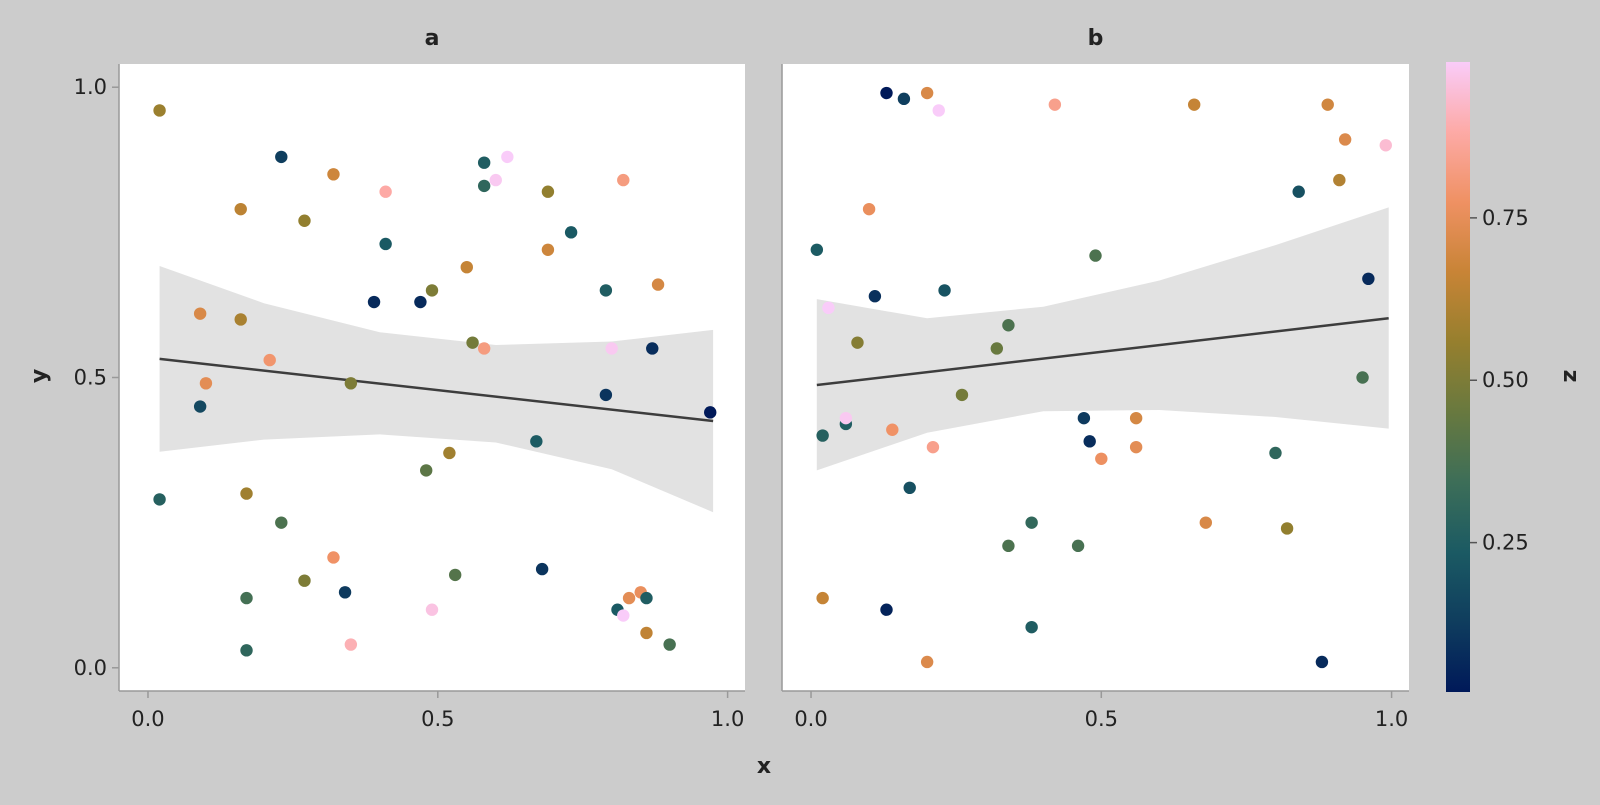 This screenshot has width=1600, height=805. I want to click on colorbar: 0.25 0.50 0.75, so click(1487, 377).